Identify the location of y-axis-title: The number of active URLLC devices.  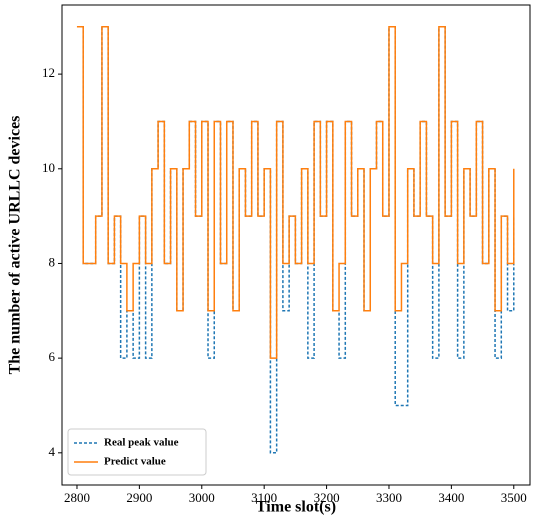
(15, 245).